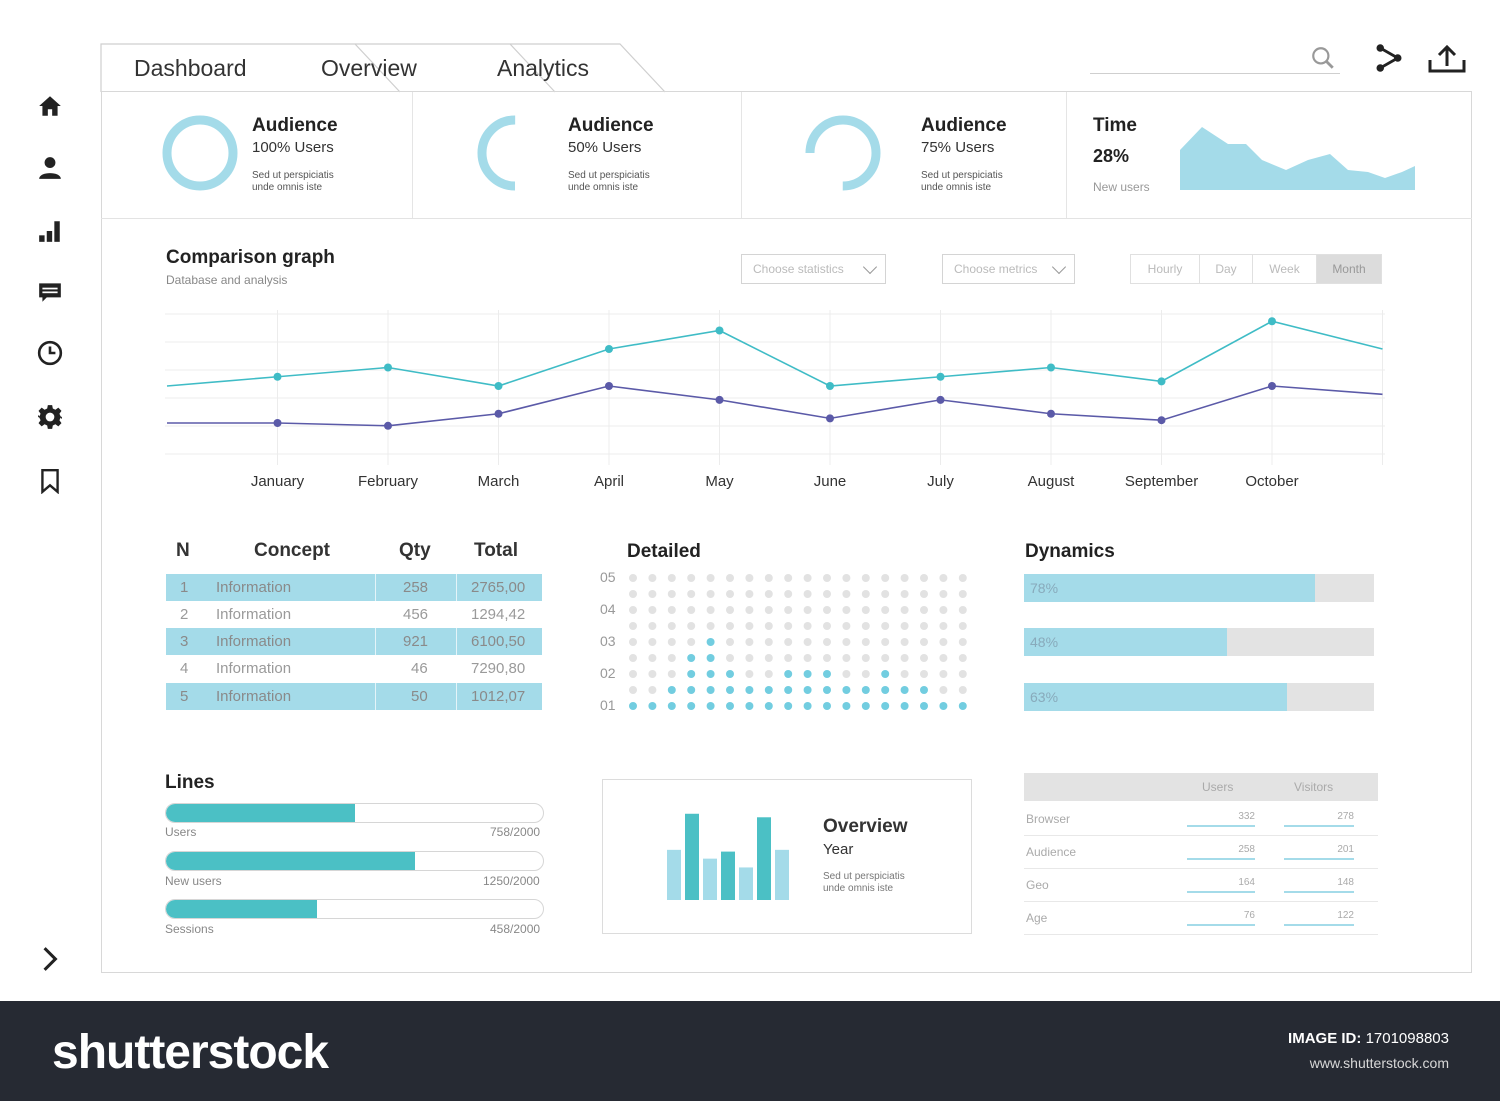 This screenshot has height=1101, width=1500. What do you see at coordinates (1447, 59) in the screenshot?
I see `upload-icon` at bounding box center [1447, 59].